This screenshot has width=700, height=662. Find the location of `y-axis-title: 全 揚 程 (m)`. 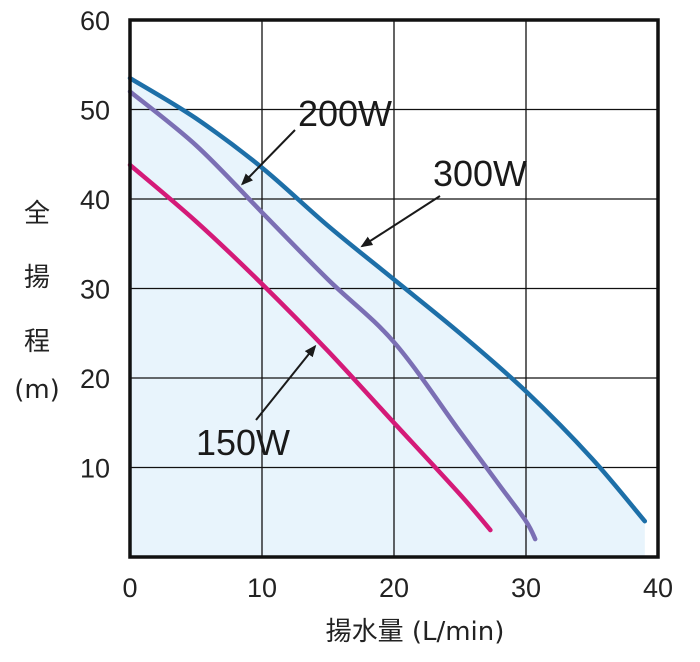

y-axis-title: 全 揚 程 (m) is located at coordinates (37, 302).